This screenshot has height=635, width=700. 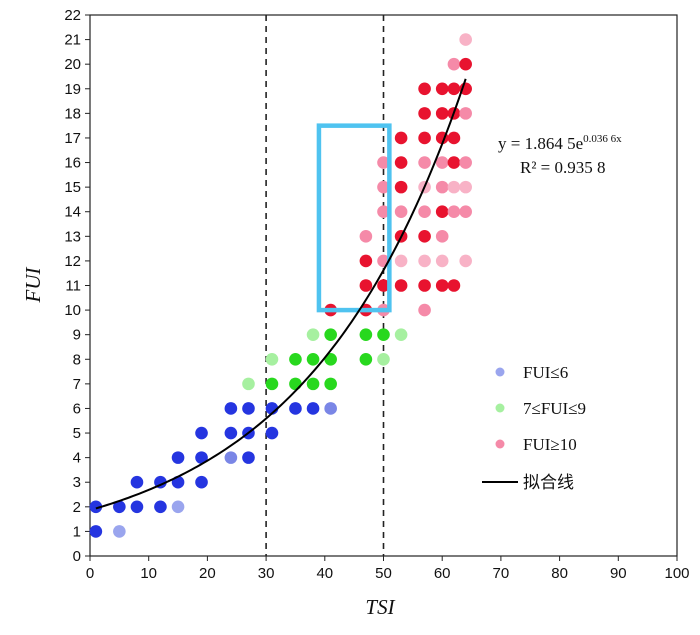 What do you see at coordinates (77, 556) in the screenshot?
I see `y-tick-label: 0` at bounding box center [77, 556].